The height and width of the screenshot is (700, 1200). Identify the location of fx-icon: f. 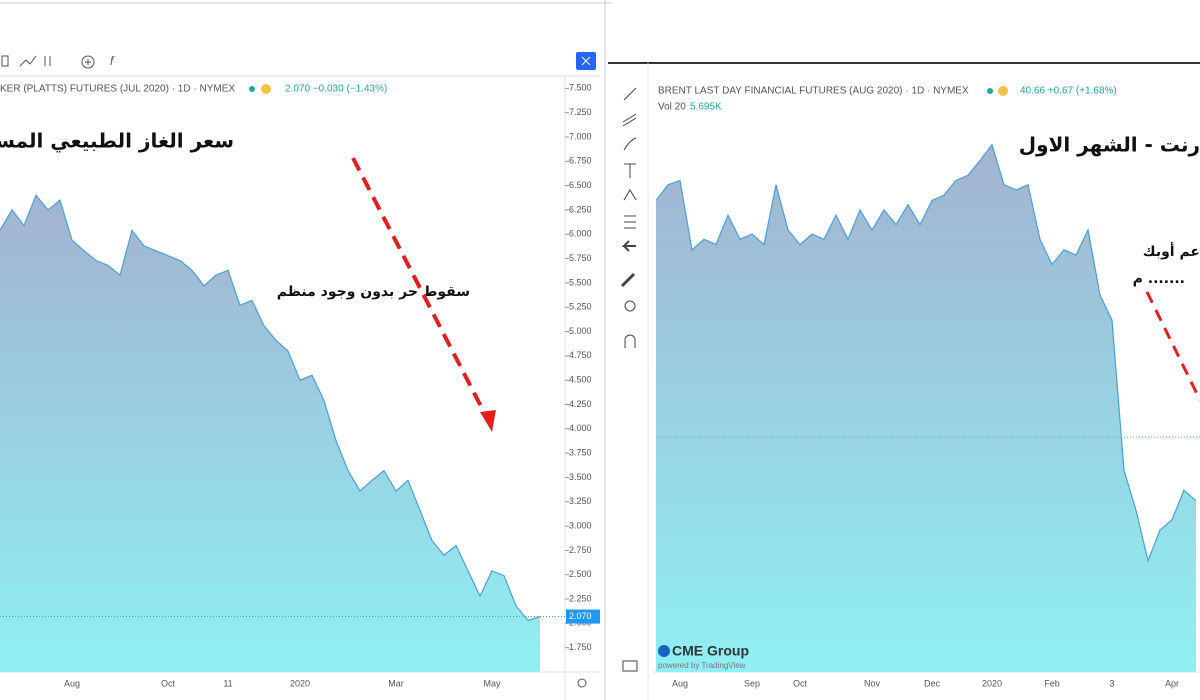
(112, 61).